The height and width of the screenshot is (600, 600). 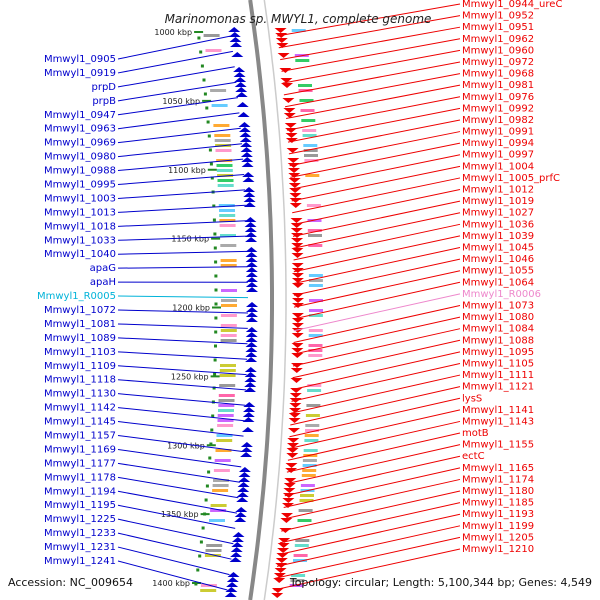 I want to click on accession-text: Accession: NC_009654, so click(x=70, y=582).